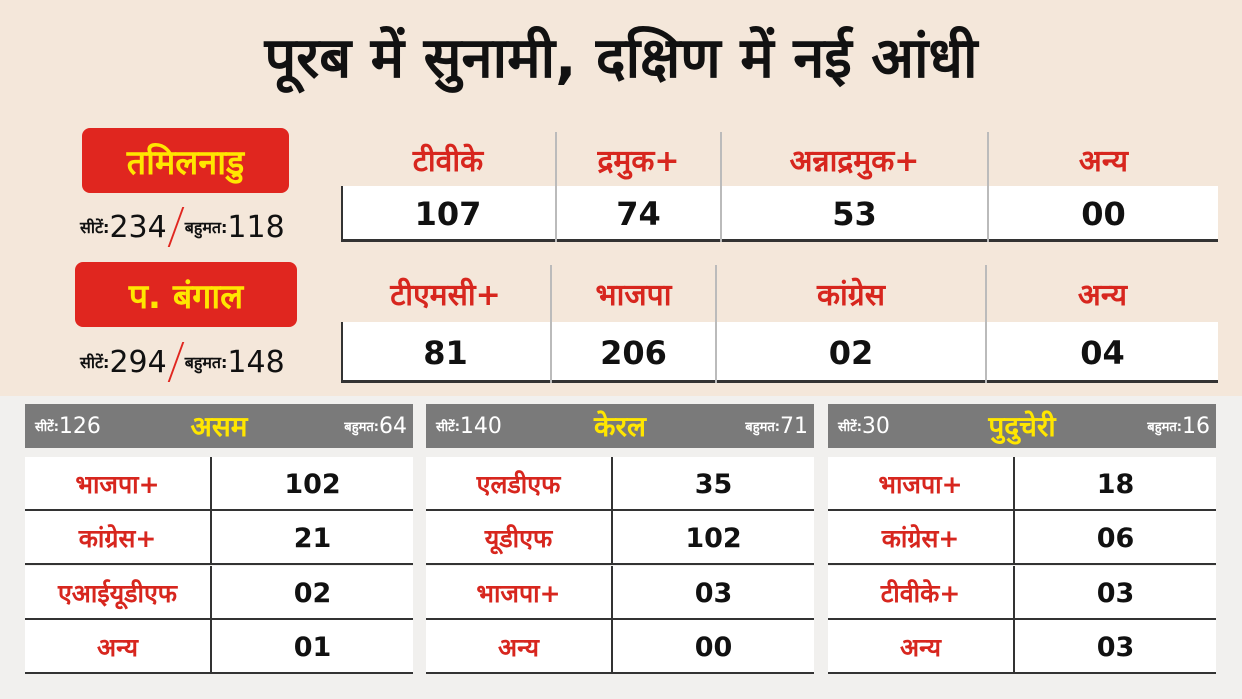  What do you see at coordinates (256, 227) in the screenshot?
I see `majority: 118` at bounding box center [256, 227].